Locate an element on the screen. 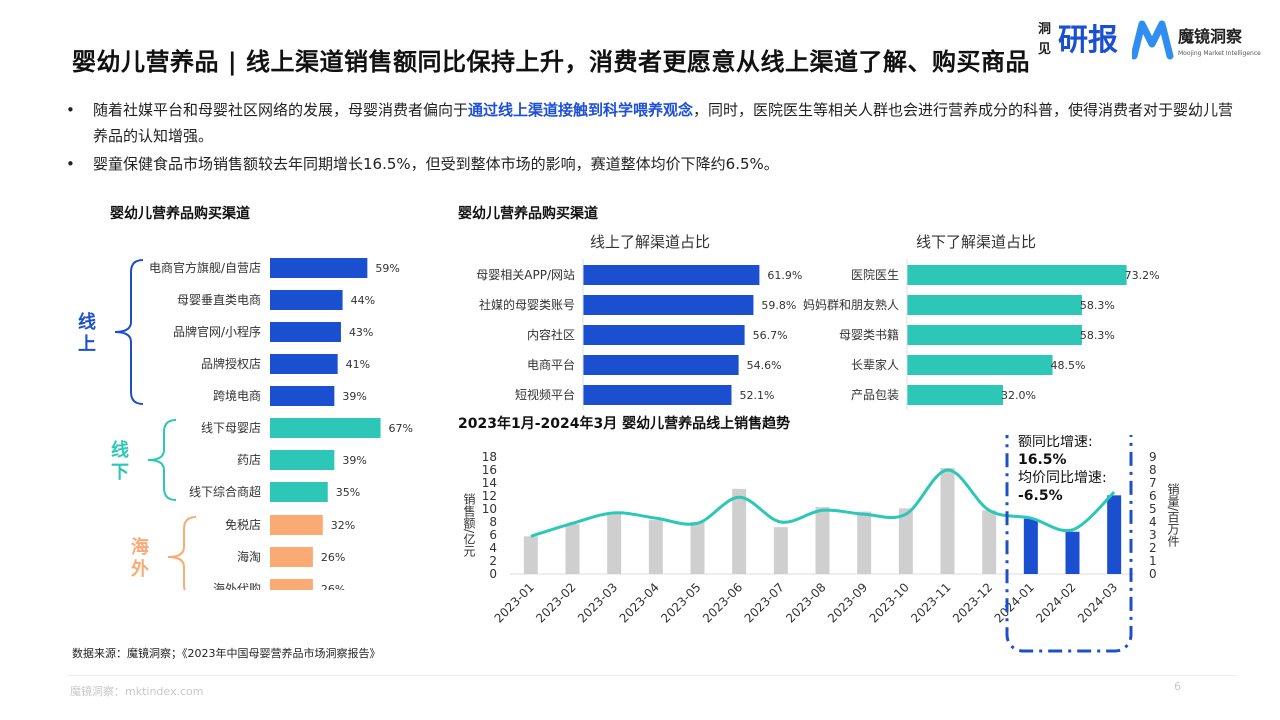 This screenshot has width=1280, height=720. channel-chart-title: 婴幼儿营养品购买渠道 is located at coordinates (180, 214).